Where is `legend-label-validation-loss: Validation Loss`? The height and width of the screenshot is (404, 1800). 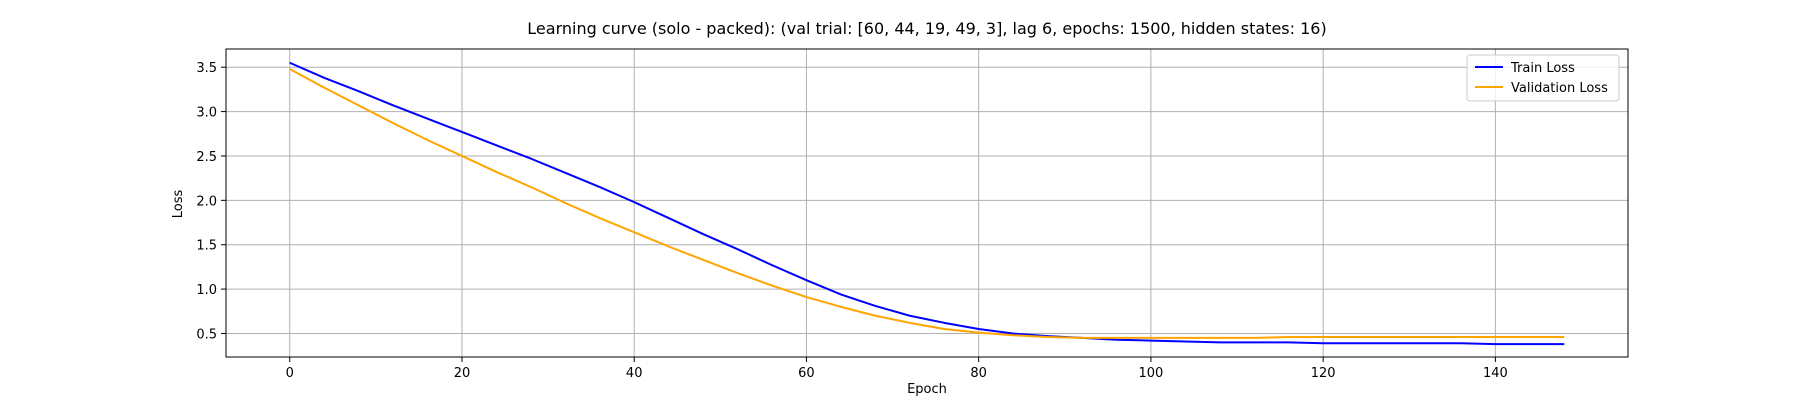
legend-label-validation-loss: Validation Loss is located at coordinates (1559, 88).